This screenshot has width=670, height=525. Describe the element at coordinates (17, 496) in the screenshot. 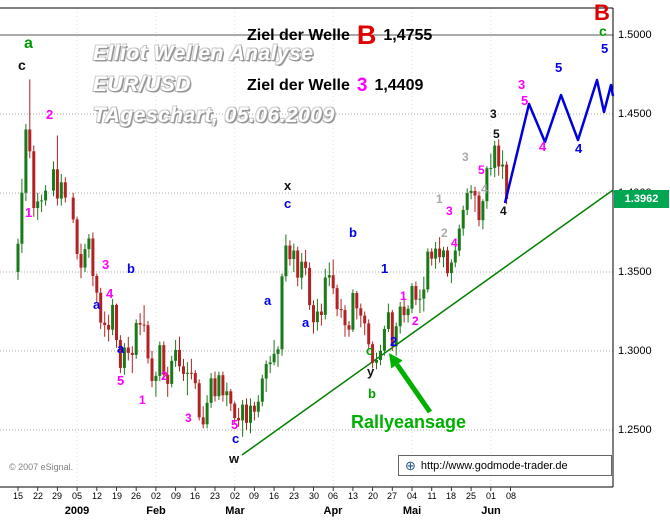

I see `x-axis-date-label: 15` at that location.